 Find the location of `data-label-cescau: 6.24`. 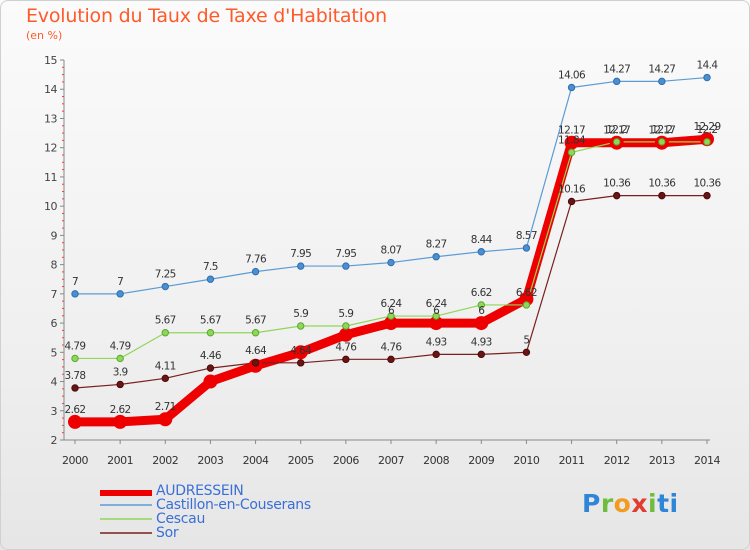

data-label-cescau: 6.24 is located at coordinates (437, 304).